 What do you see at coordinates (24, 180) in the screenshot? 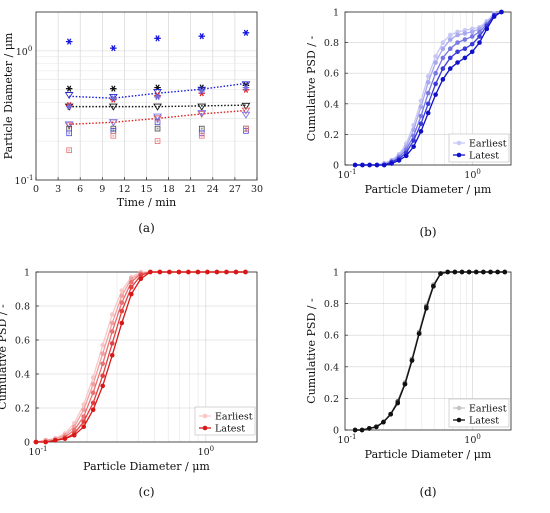
I see `y-tick-label: 10-1` at bounding box center [24, 180].